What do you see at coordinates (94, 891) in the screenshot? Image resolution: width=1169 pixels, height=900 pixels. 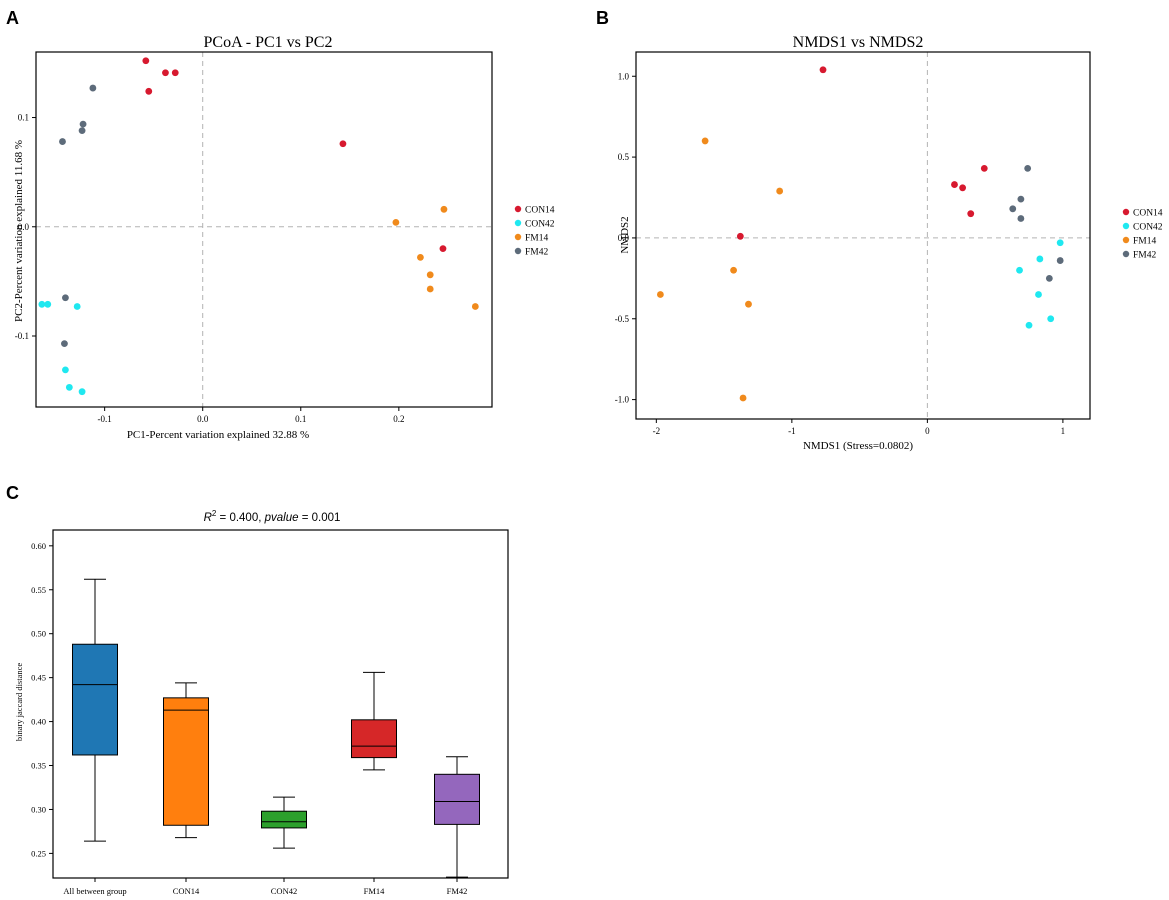 I see `anosim-x-tick-label: All between group` at bounding box center [94, 891].